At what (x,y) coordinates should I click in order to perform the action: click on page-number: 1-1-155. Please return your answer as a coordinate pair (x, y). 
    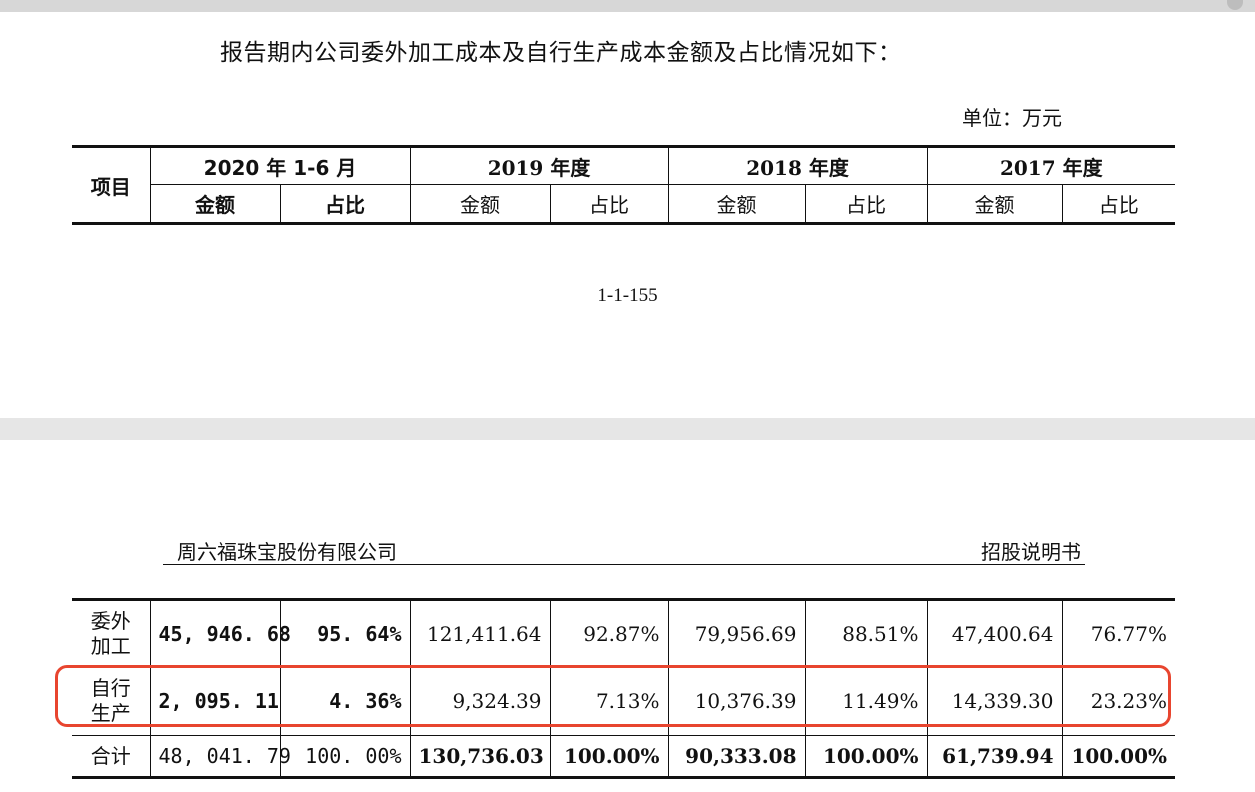
    Looking at the image, I should click on (627, 295).